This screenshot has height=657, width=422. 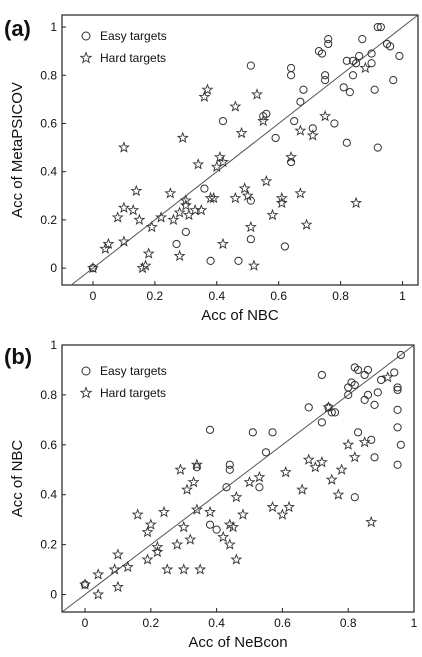 I want to click on y-axis-label: Acc of NBC, so click(x=17, y=479).